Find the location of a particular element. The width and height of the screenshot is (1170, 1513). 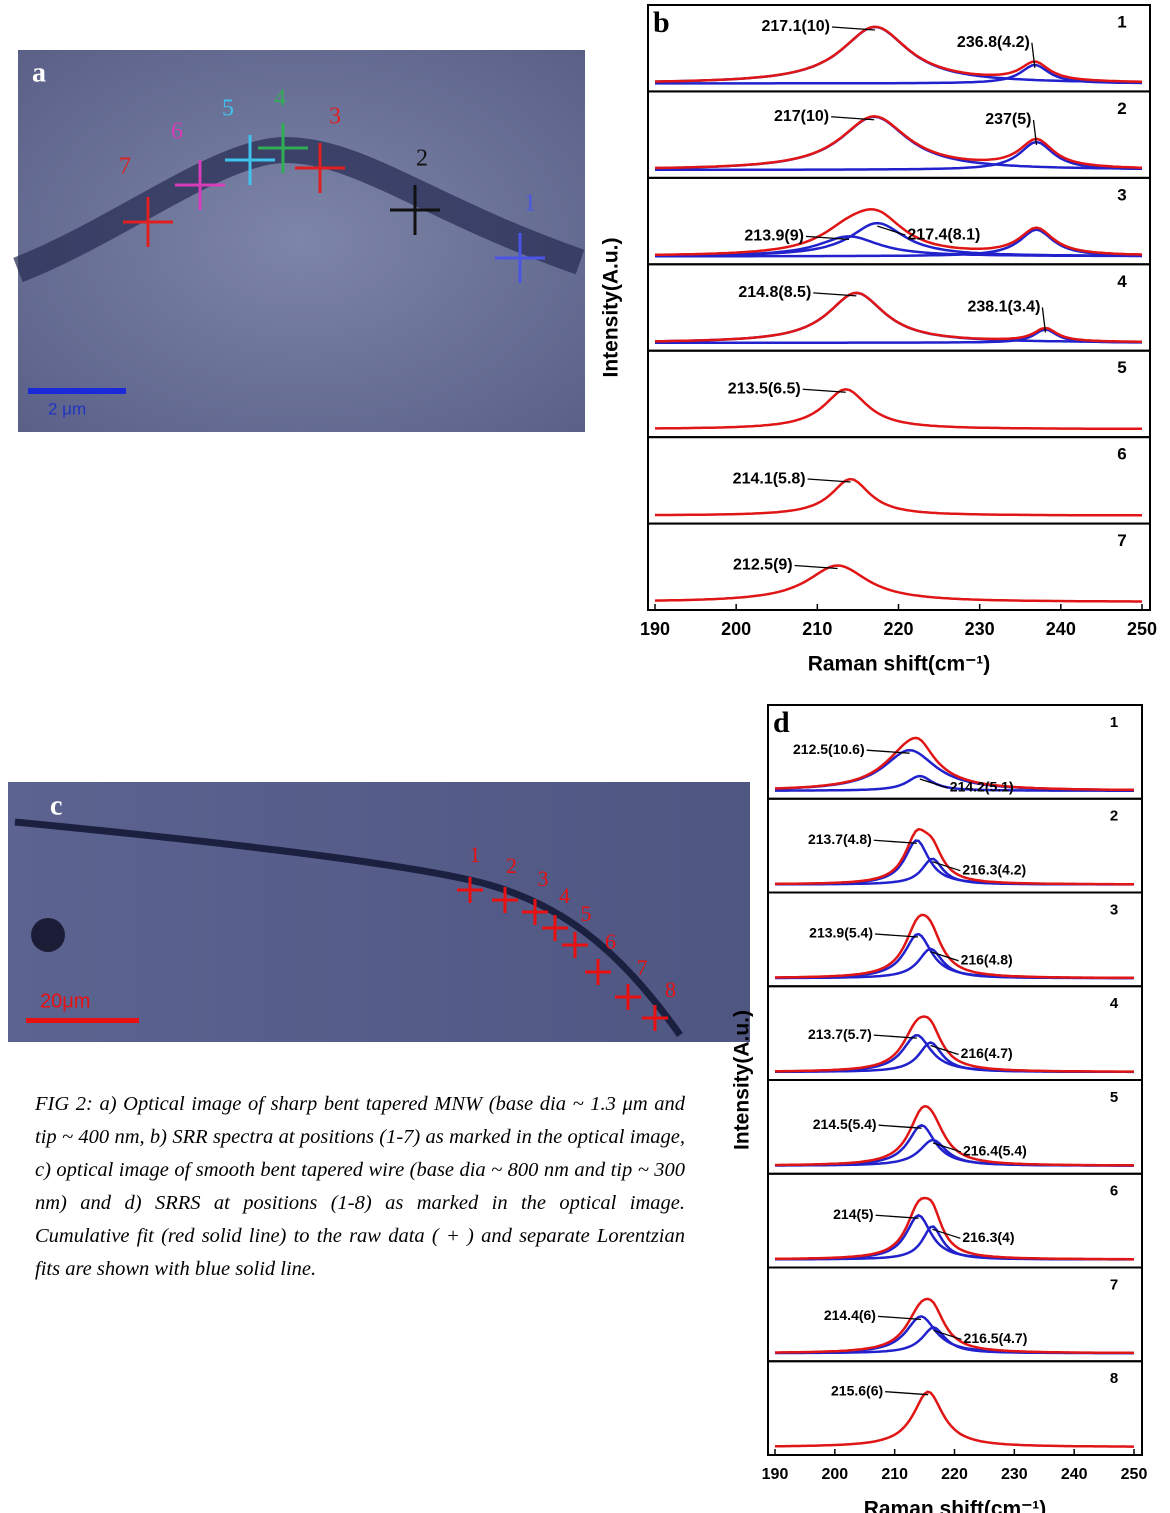

optical-image-a is located at coordinates (301, 241).